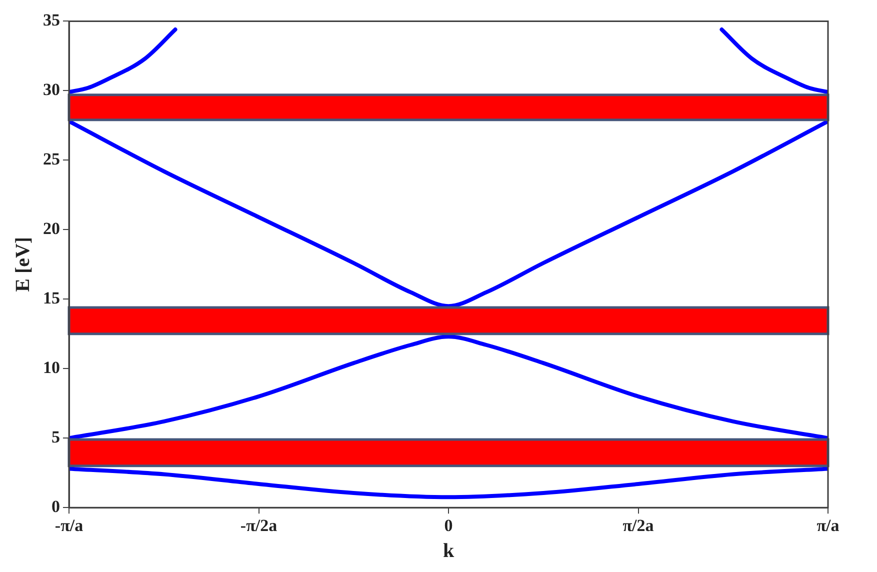 This screenshot has width=877, height=572. Describe the element at coordinates (23, 264) in the screenshot. I see `y-axis-title: E [eV]` at that location.